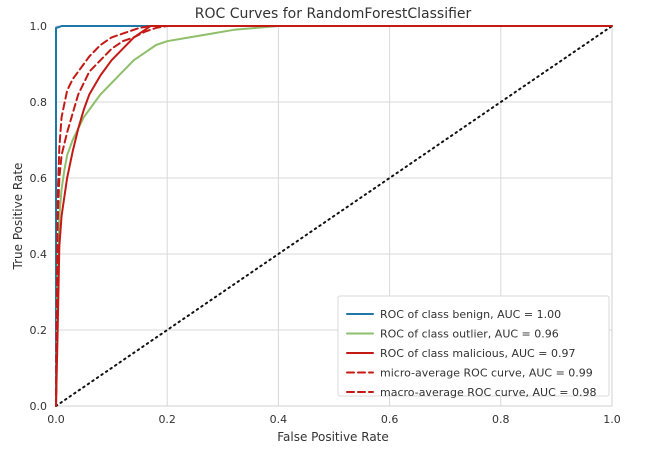 This screenshot has width=651, height=456. What do you see at coordinates (56, 419) in the screenshot?
I see `x-tick-label: 0.0` at bounding box center [56, 419].